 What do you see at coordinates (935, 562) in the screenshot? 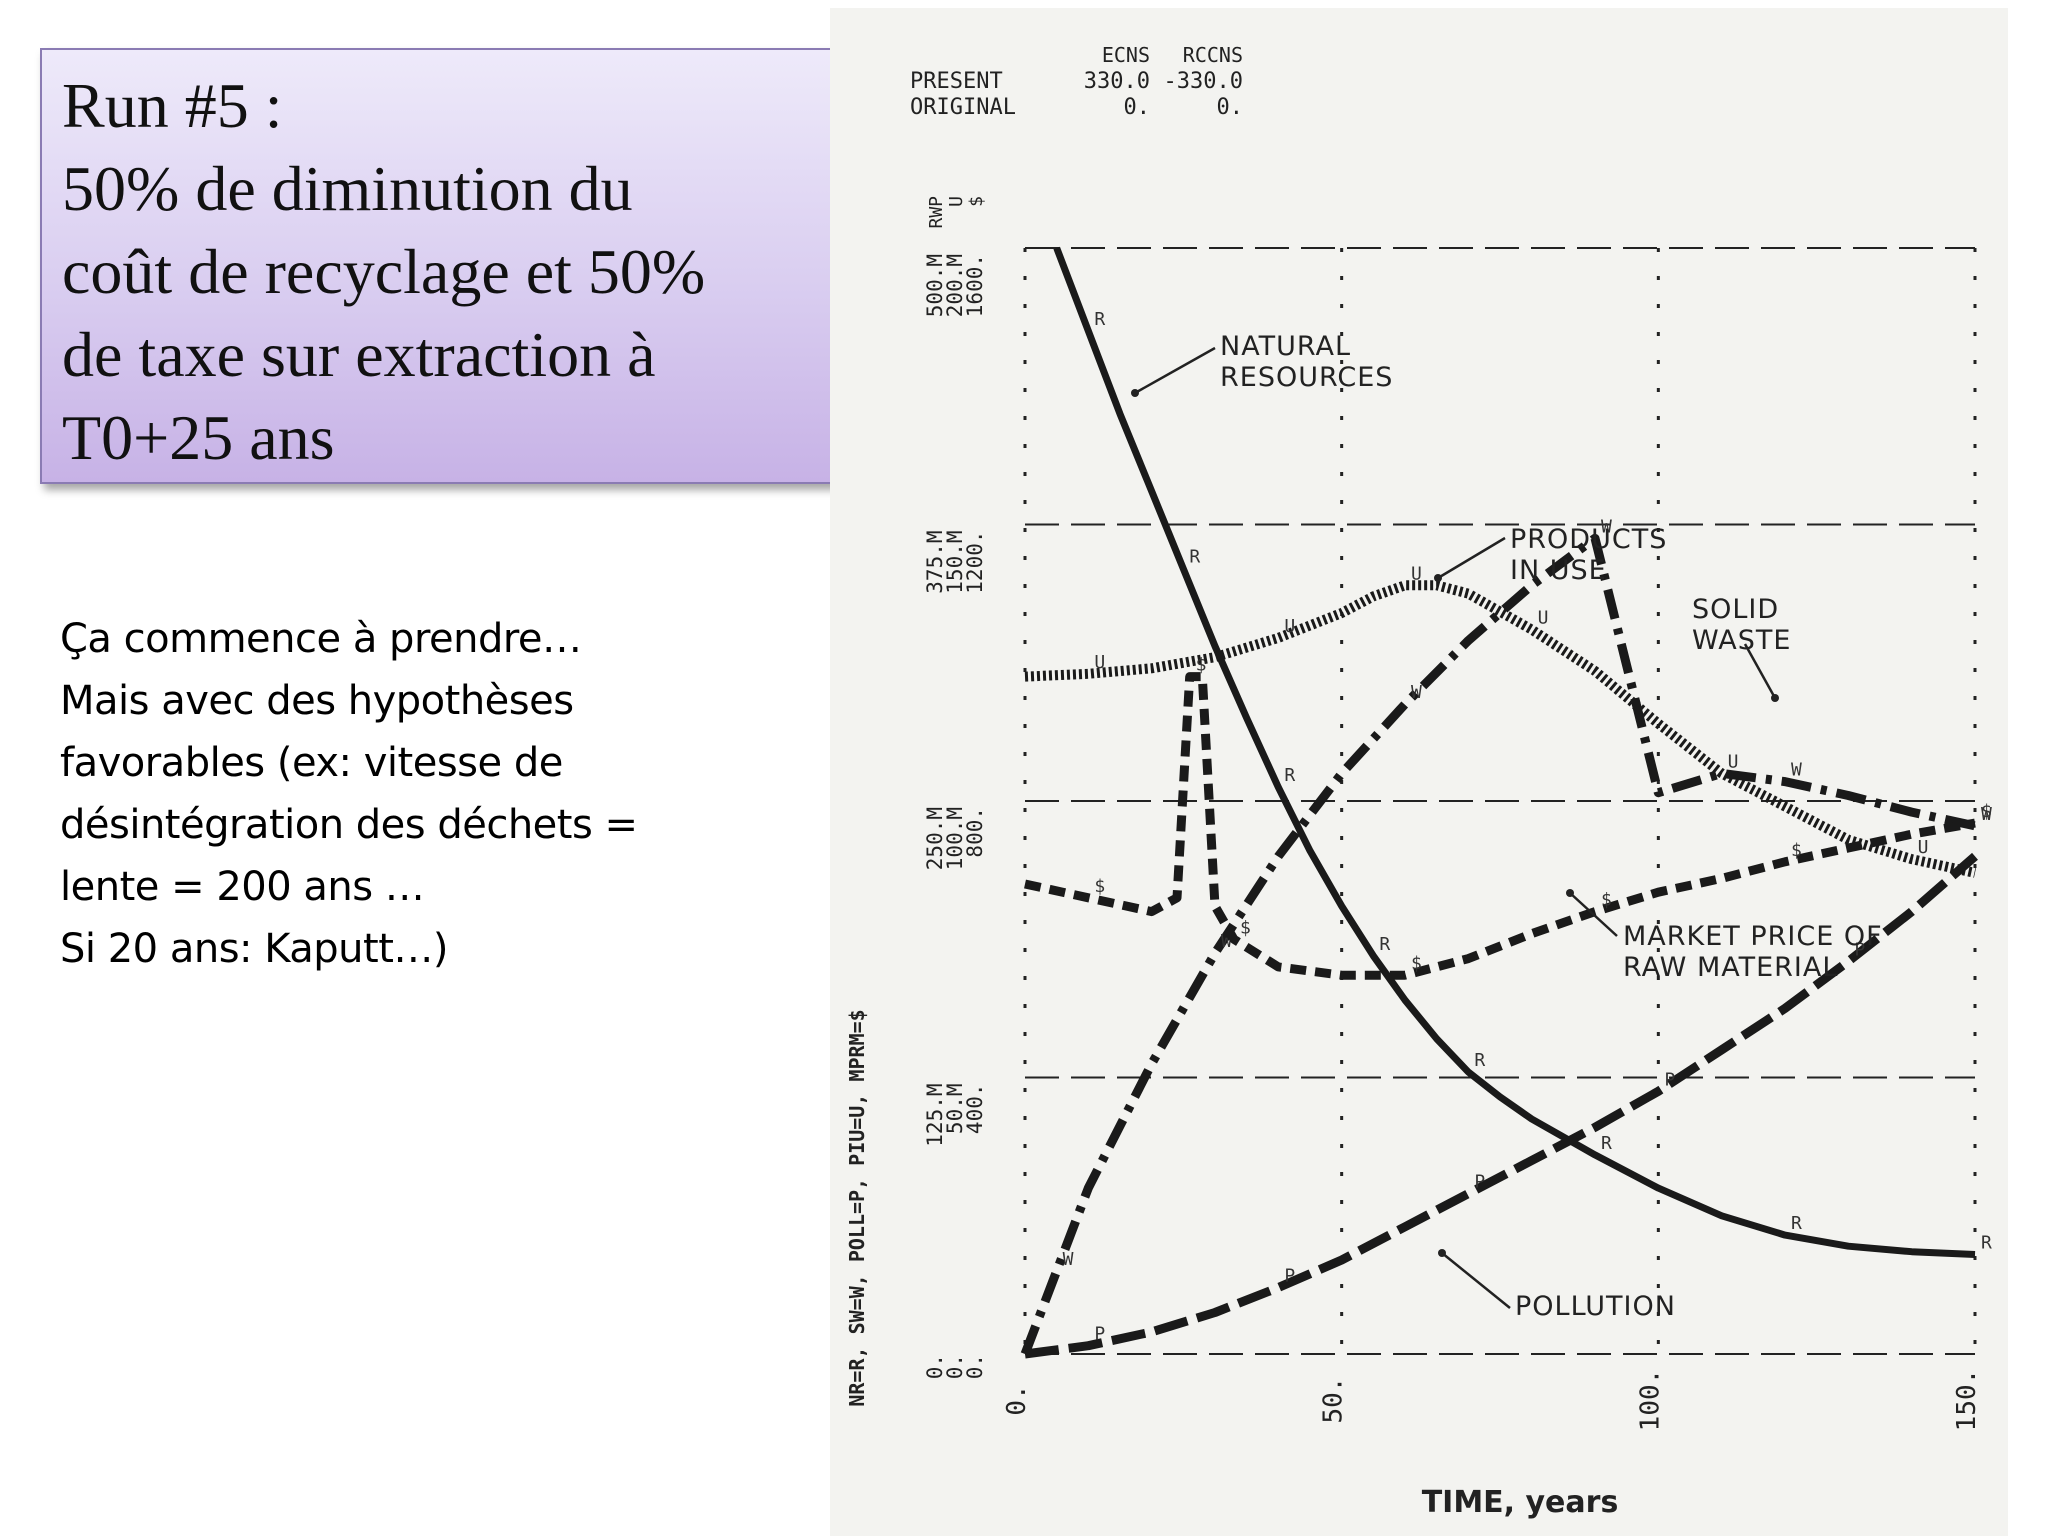
I see `y-tick-label: 375.M` at bounding box center [935, 562].